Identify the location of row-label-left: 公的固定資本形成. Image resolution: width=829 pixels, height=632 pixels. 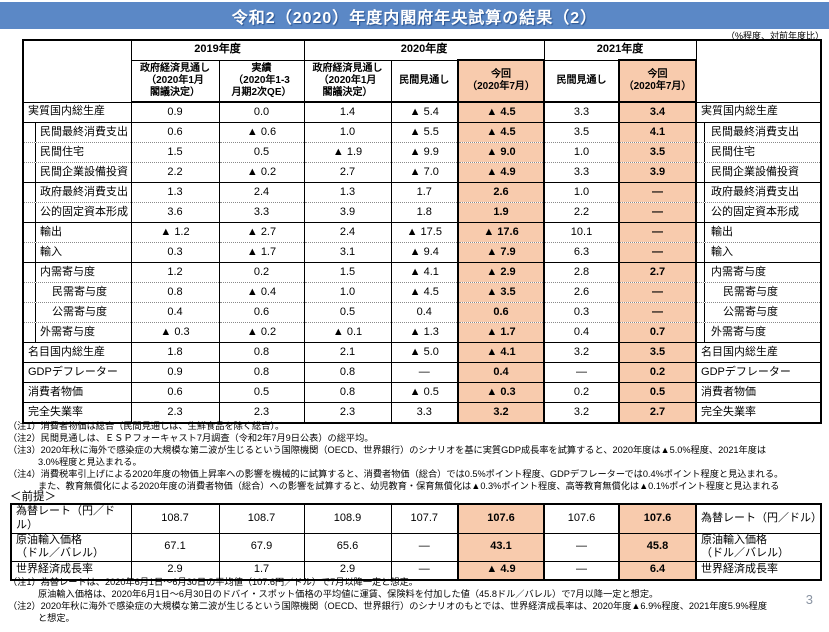
(77, 212).